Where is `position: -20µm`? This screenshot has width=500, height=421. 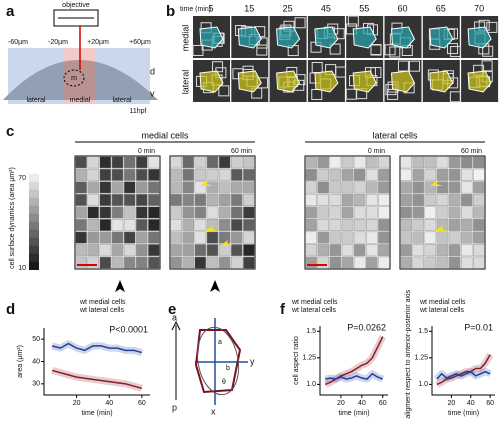
position: -20µm is located at coordinates (58, 42).